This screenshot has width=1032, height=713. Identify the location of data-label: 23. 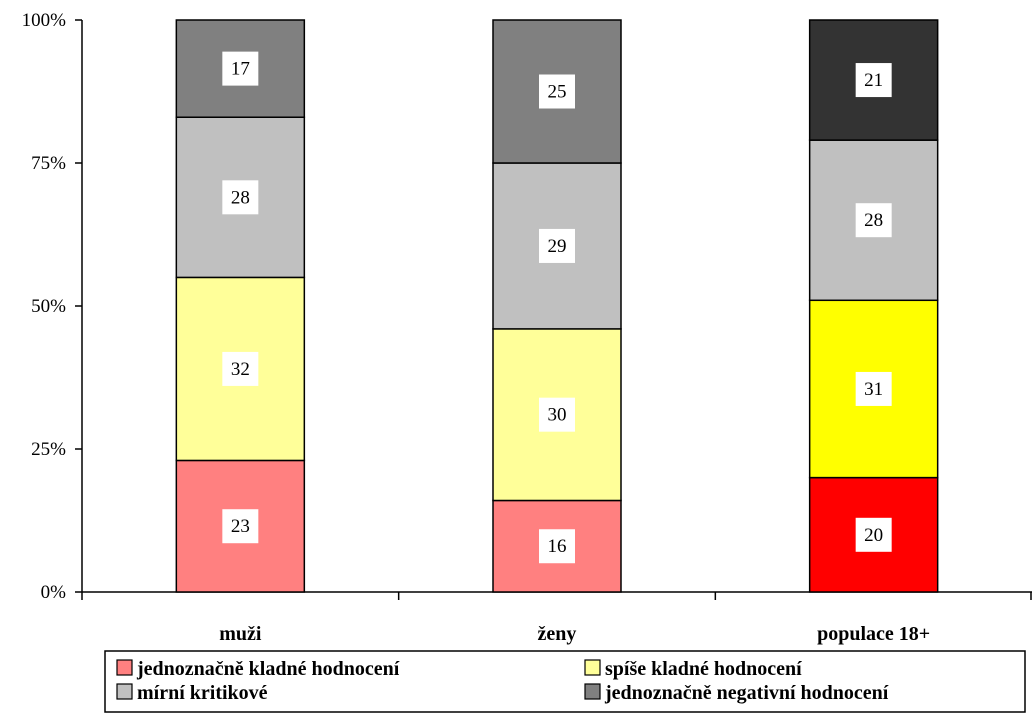
(240, 526).